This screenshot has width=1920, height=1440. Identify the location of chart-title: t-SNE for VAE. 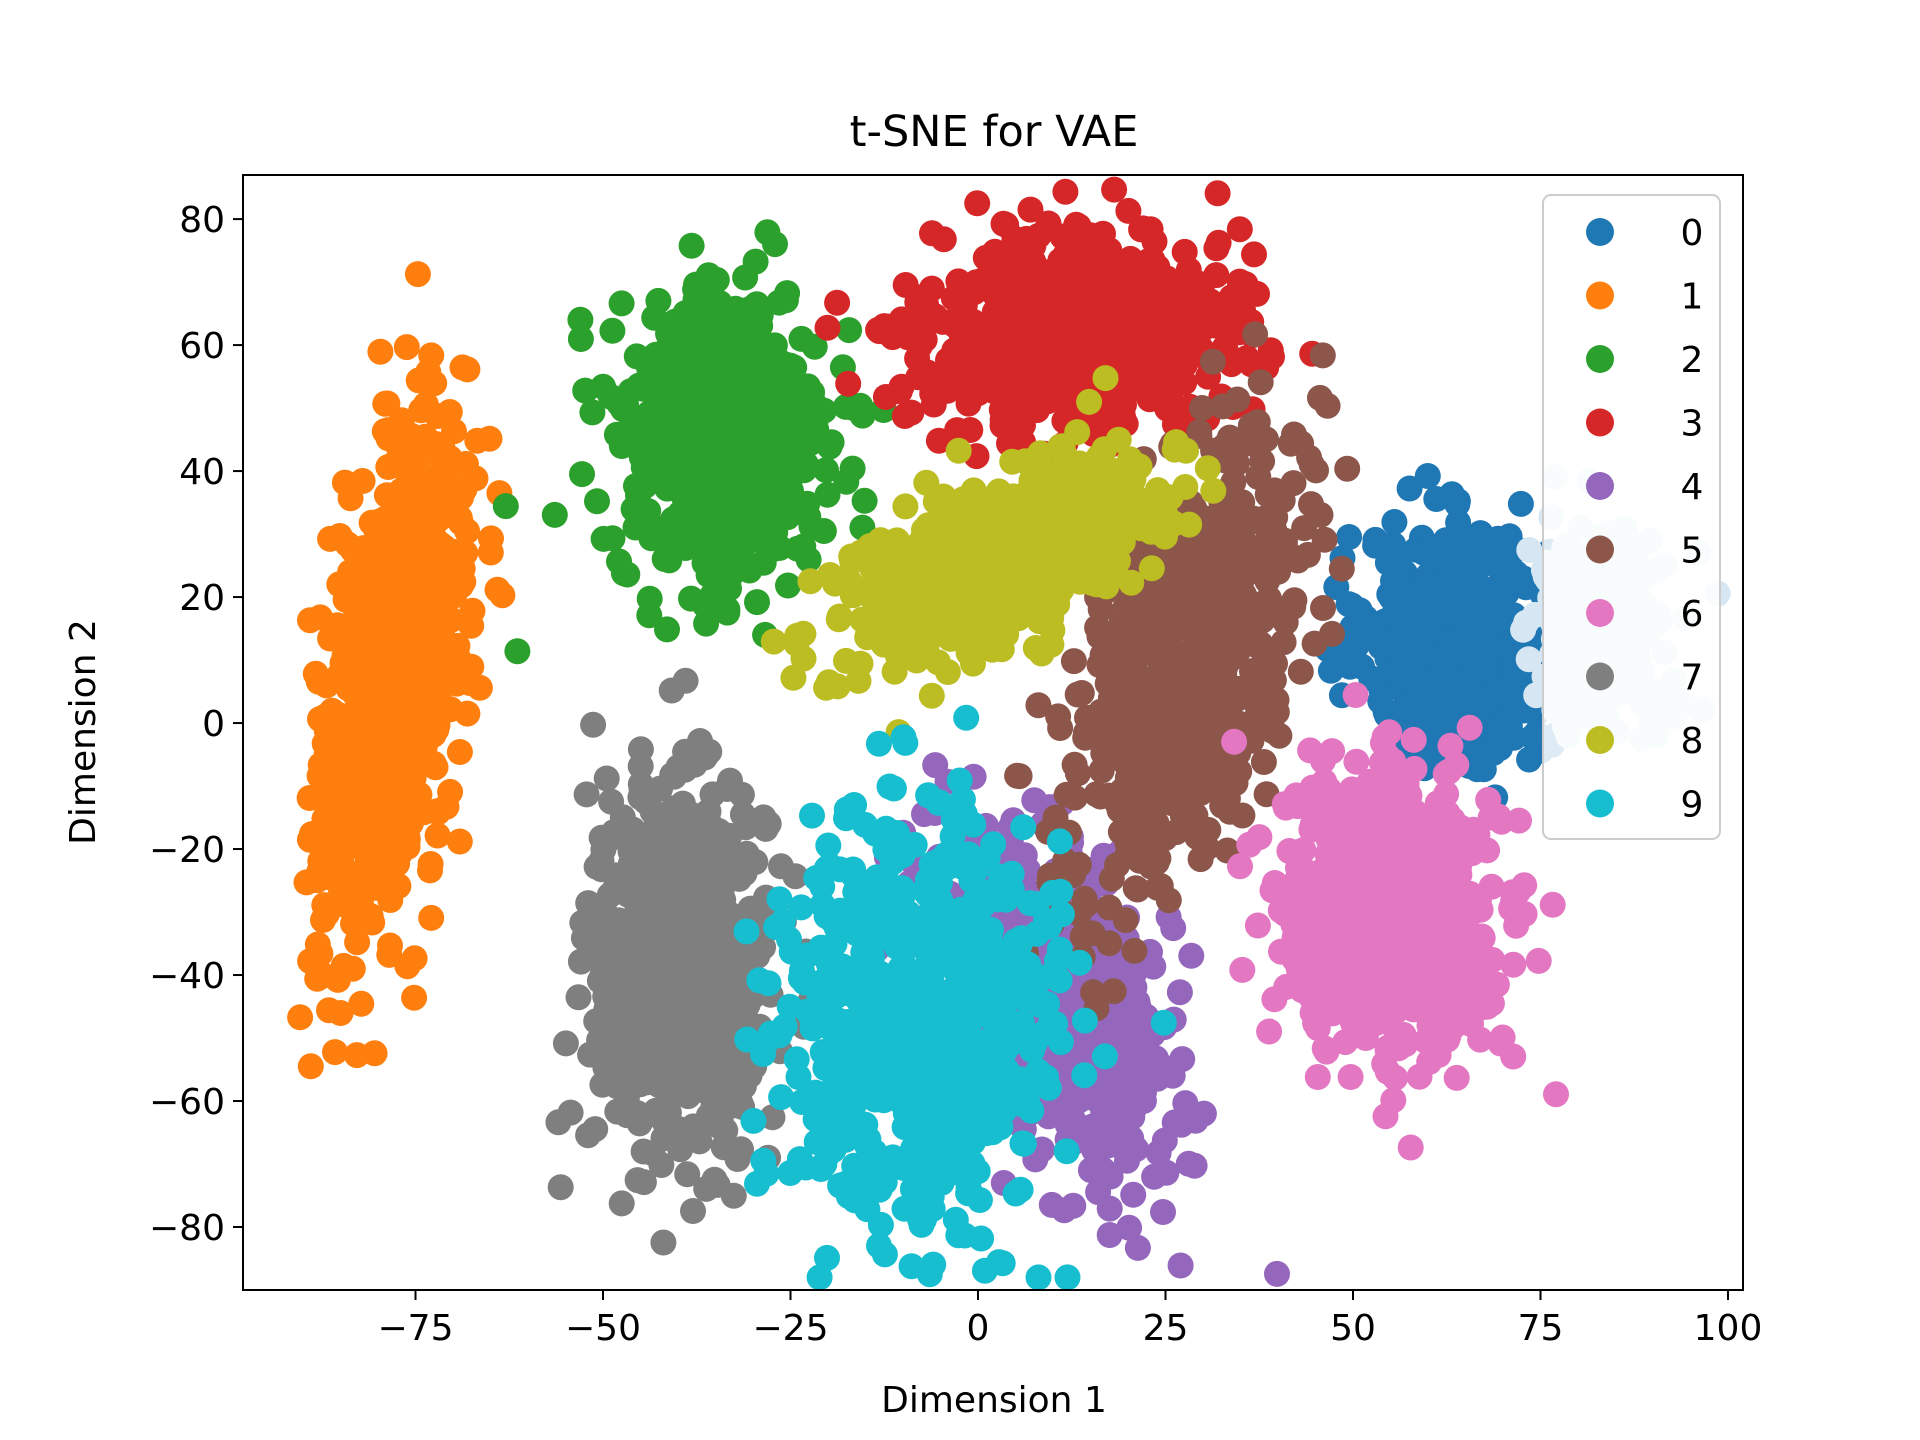
(994, 132).